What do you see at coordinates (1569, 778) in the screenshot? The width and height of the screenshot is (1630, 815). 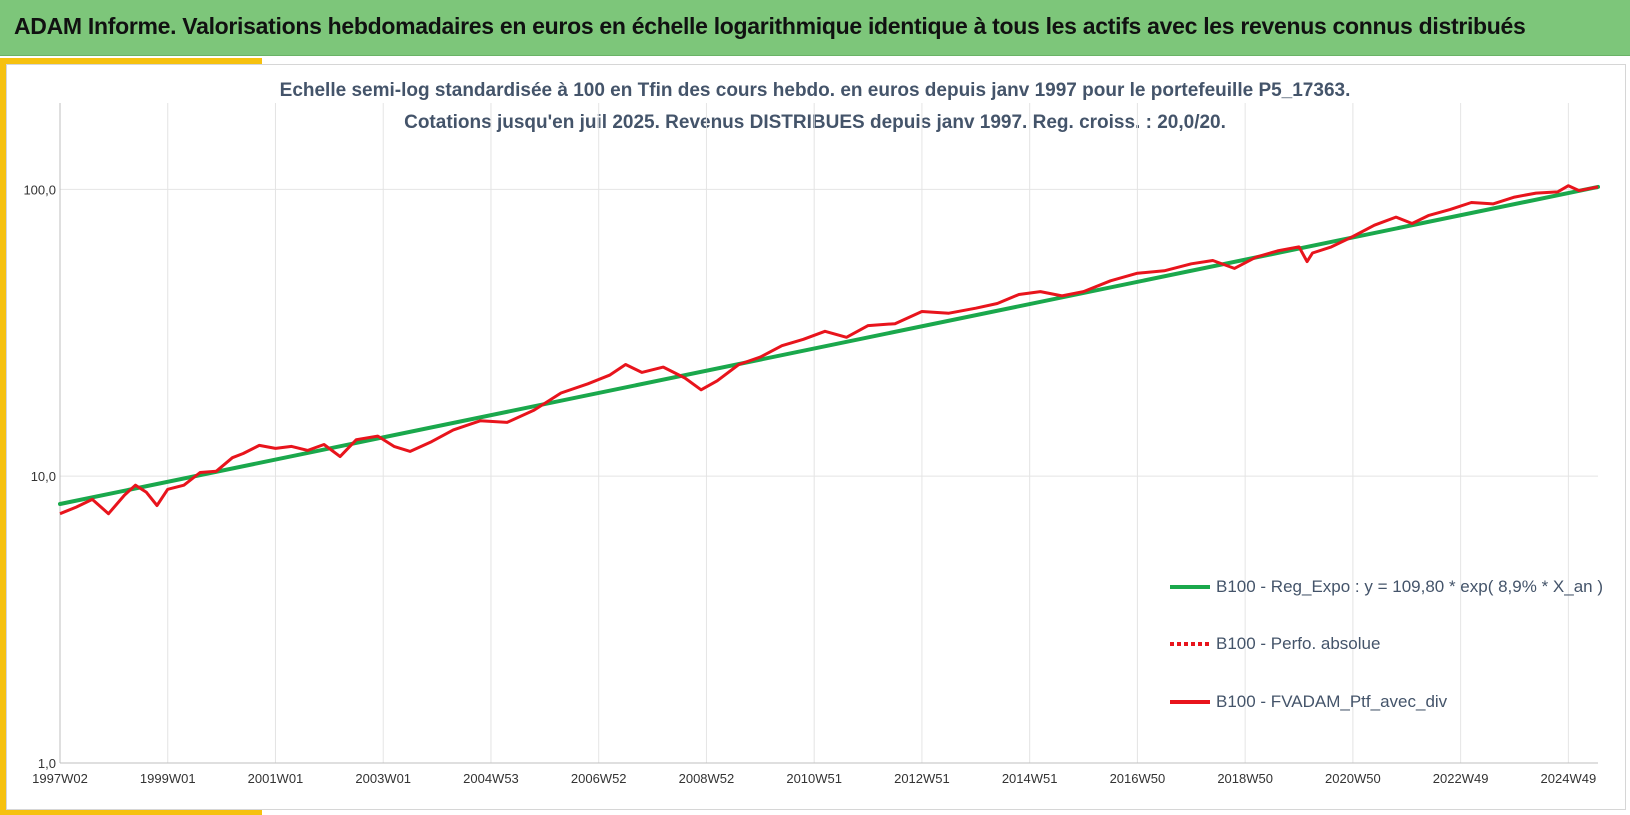 I see `x-tick-label-14: 2024W49` at bounding box center [1569, 778].